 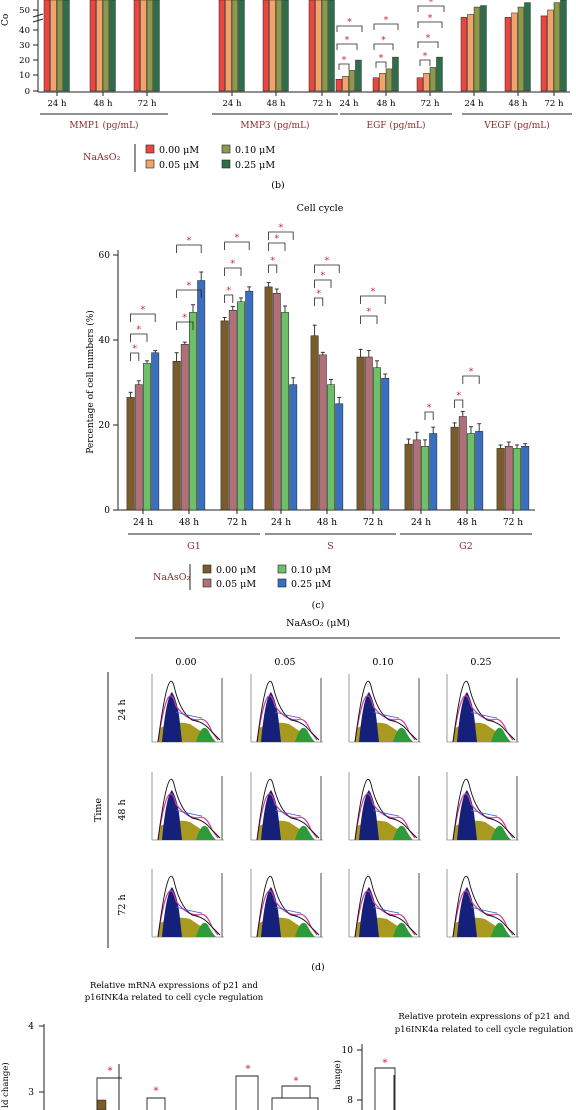 What do you see at coordinates (103, 125) in the screenshot?
I see `panel-b-group-label: MMP1 (pg/mL)` at bounding box center [103, 125].